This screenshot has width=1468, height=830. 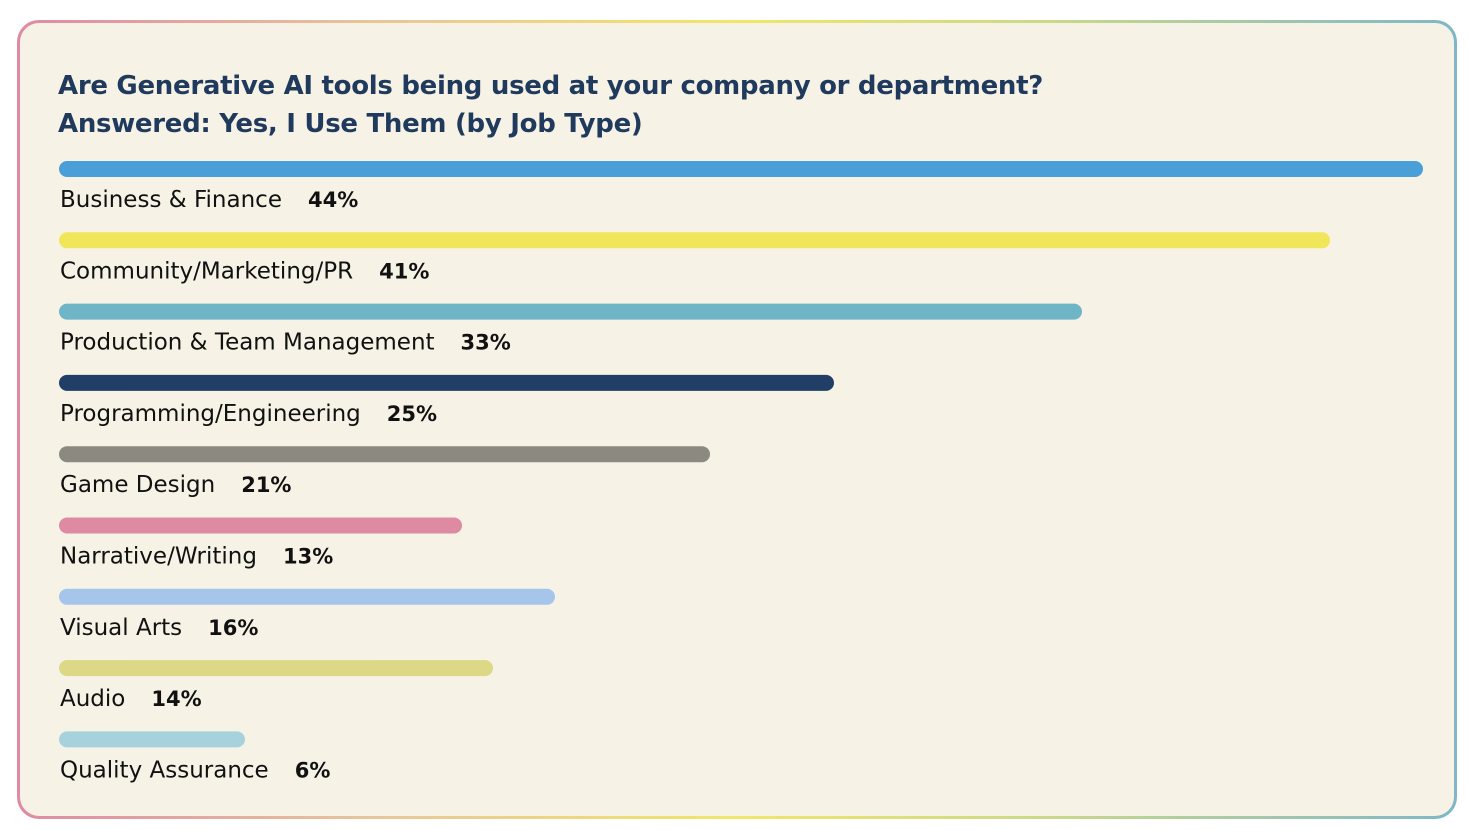 I want to click on value-label-5: 13%, so click(x=308, y=557).